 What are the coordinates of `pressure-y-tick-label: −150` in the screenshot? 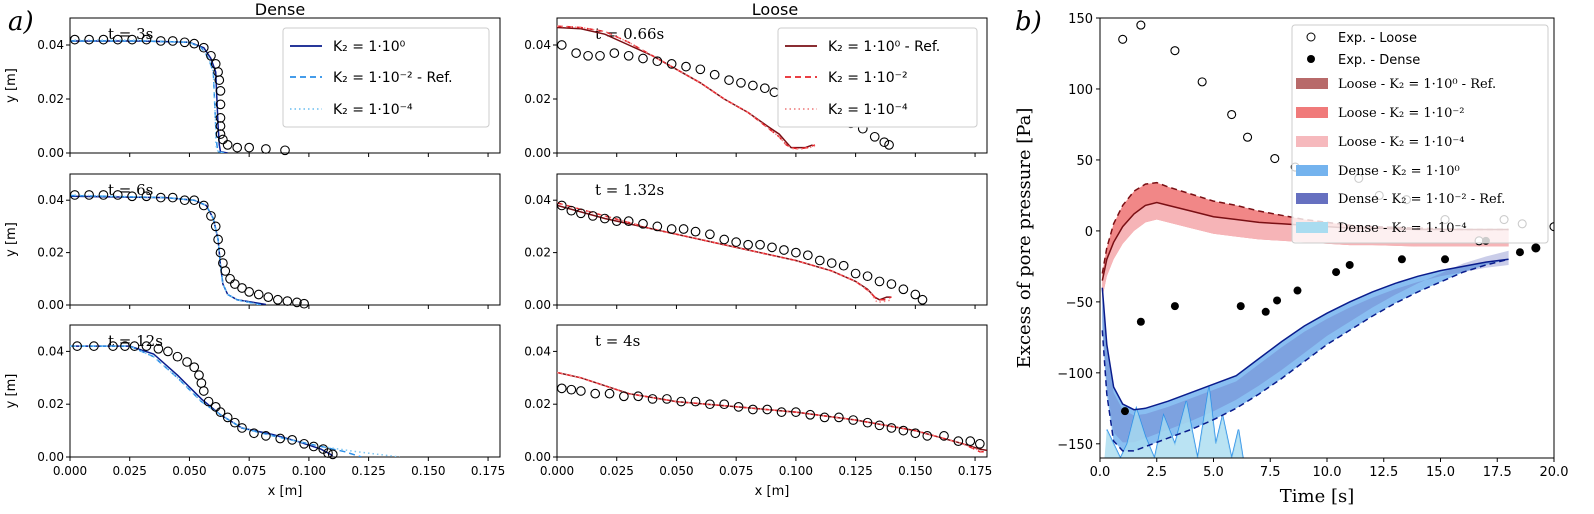 It's located at (1075, 445).